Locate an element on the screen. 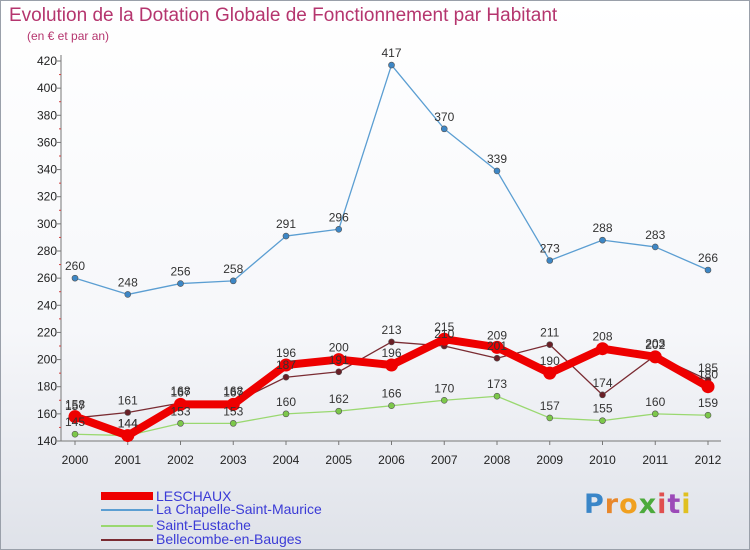 The image size is (750, 550). data-label-saint-eustache: 157 is located at coordinates (550, 406).